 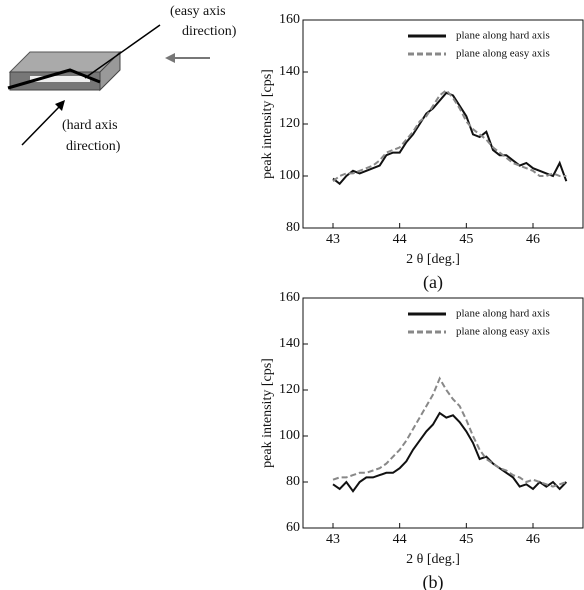 I want to click on easy-arrowhead, so click(x=170, y=58).